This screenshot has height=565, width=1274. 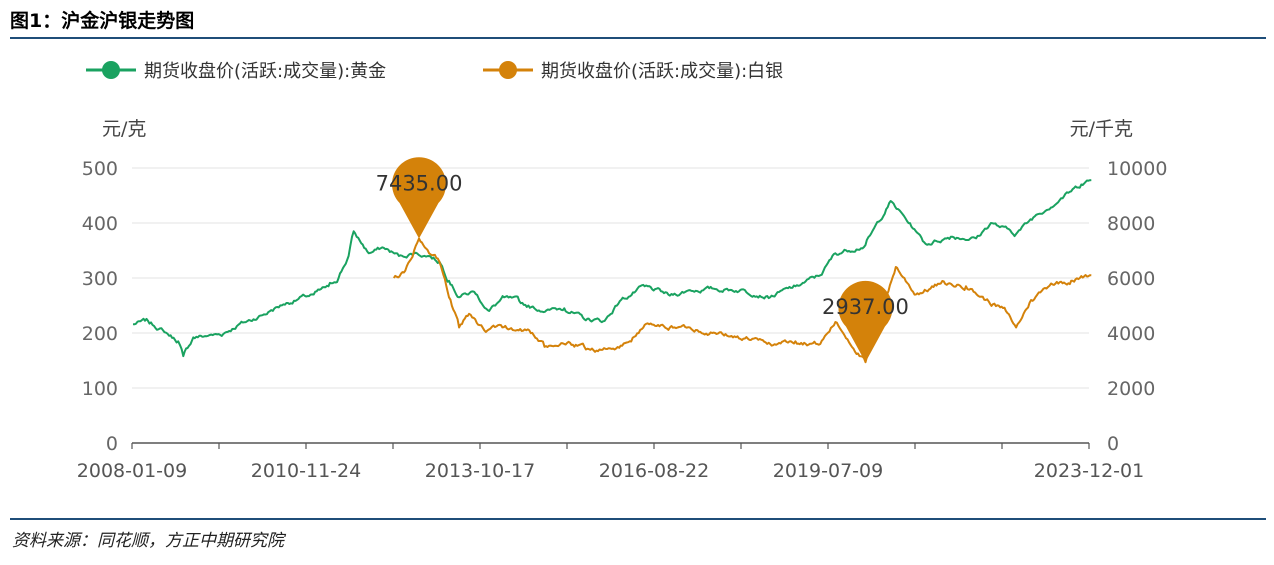 What do you see at coordinates (100, 389) in the screenshot?
I see `y-left-tick-label: 100` at bounding box center [100, 389].